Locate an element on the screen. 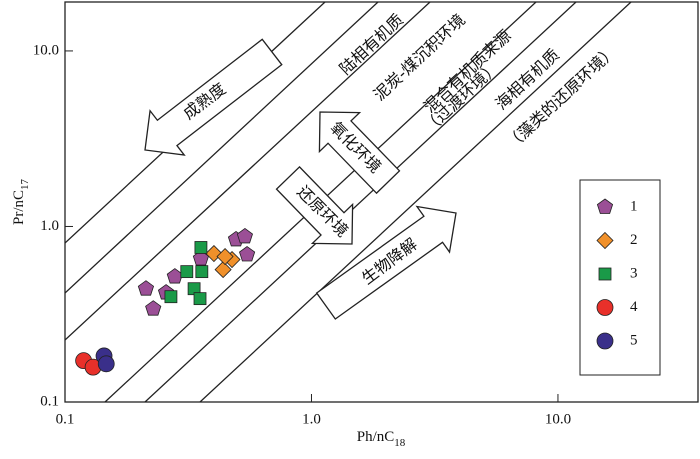 The image size is (700, 459). legend-label: 3 is located at coordinates (634, 273).